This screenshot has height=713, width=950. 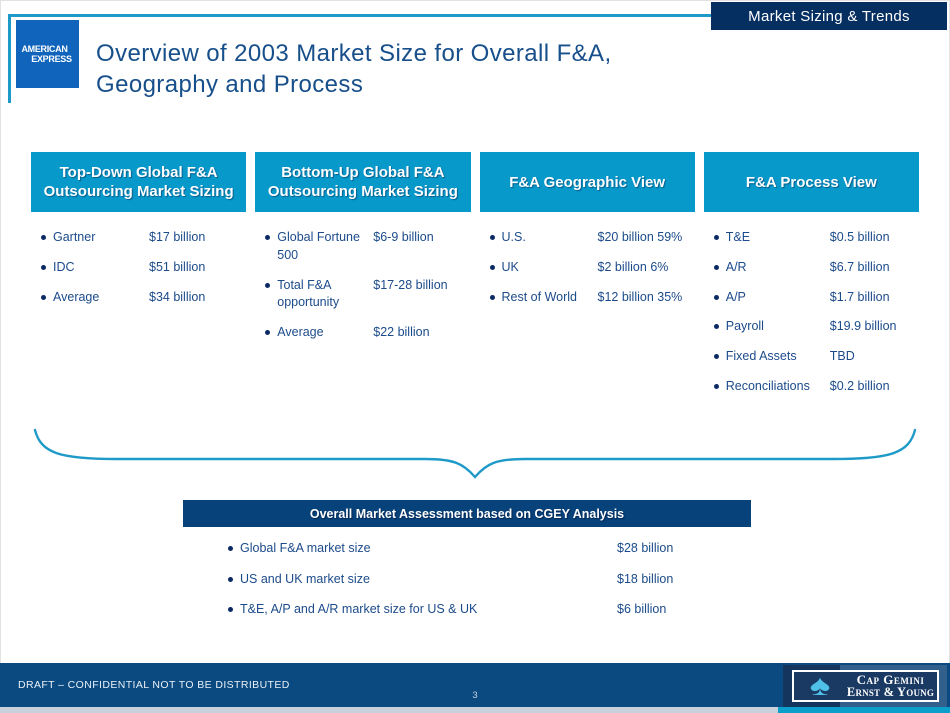 I want to click on item-value: $2 billion 6%, so click(x=633, y=266).